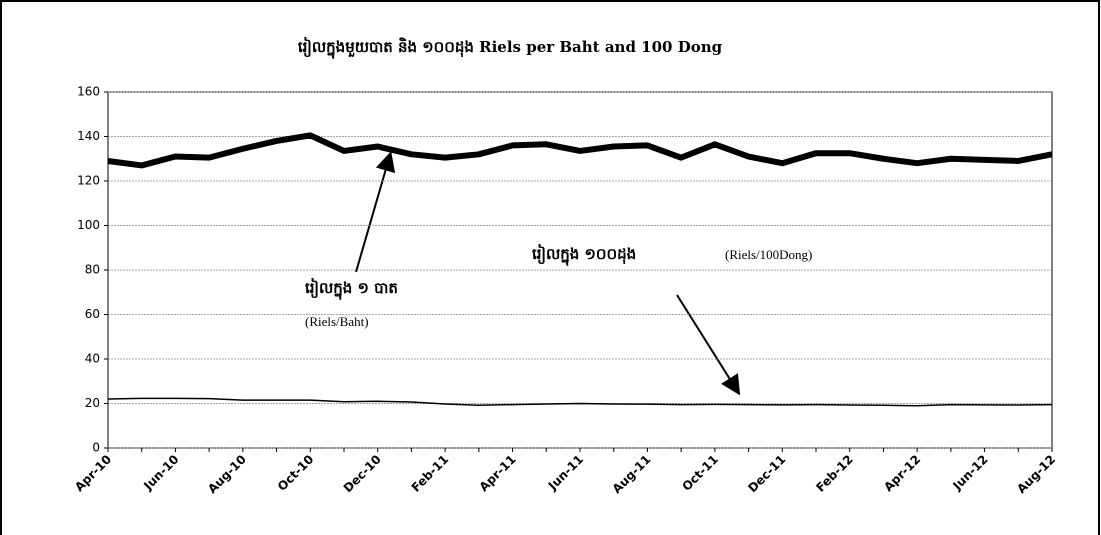  What do you see at coordinates (160, 472) in the screenshot?
I see `x-tick-label: Jun-10` at bounding box center [160, 472].